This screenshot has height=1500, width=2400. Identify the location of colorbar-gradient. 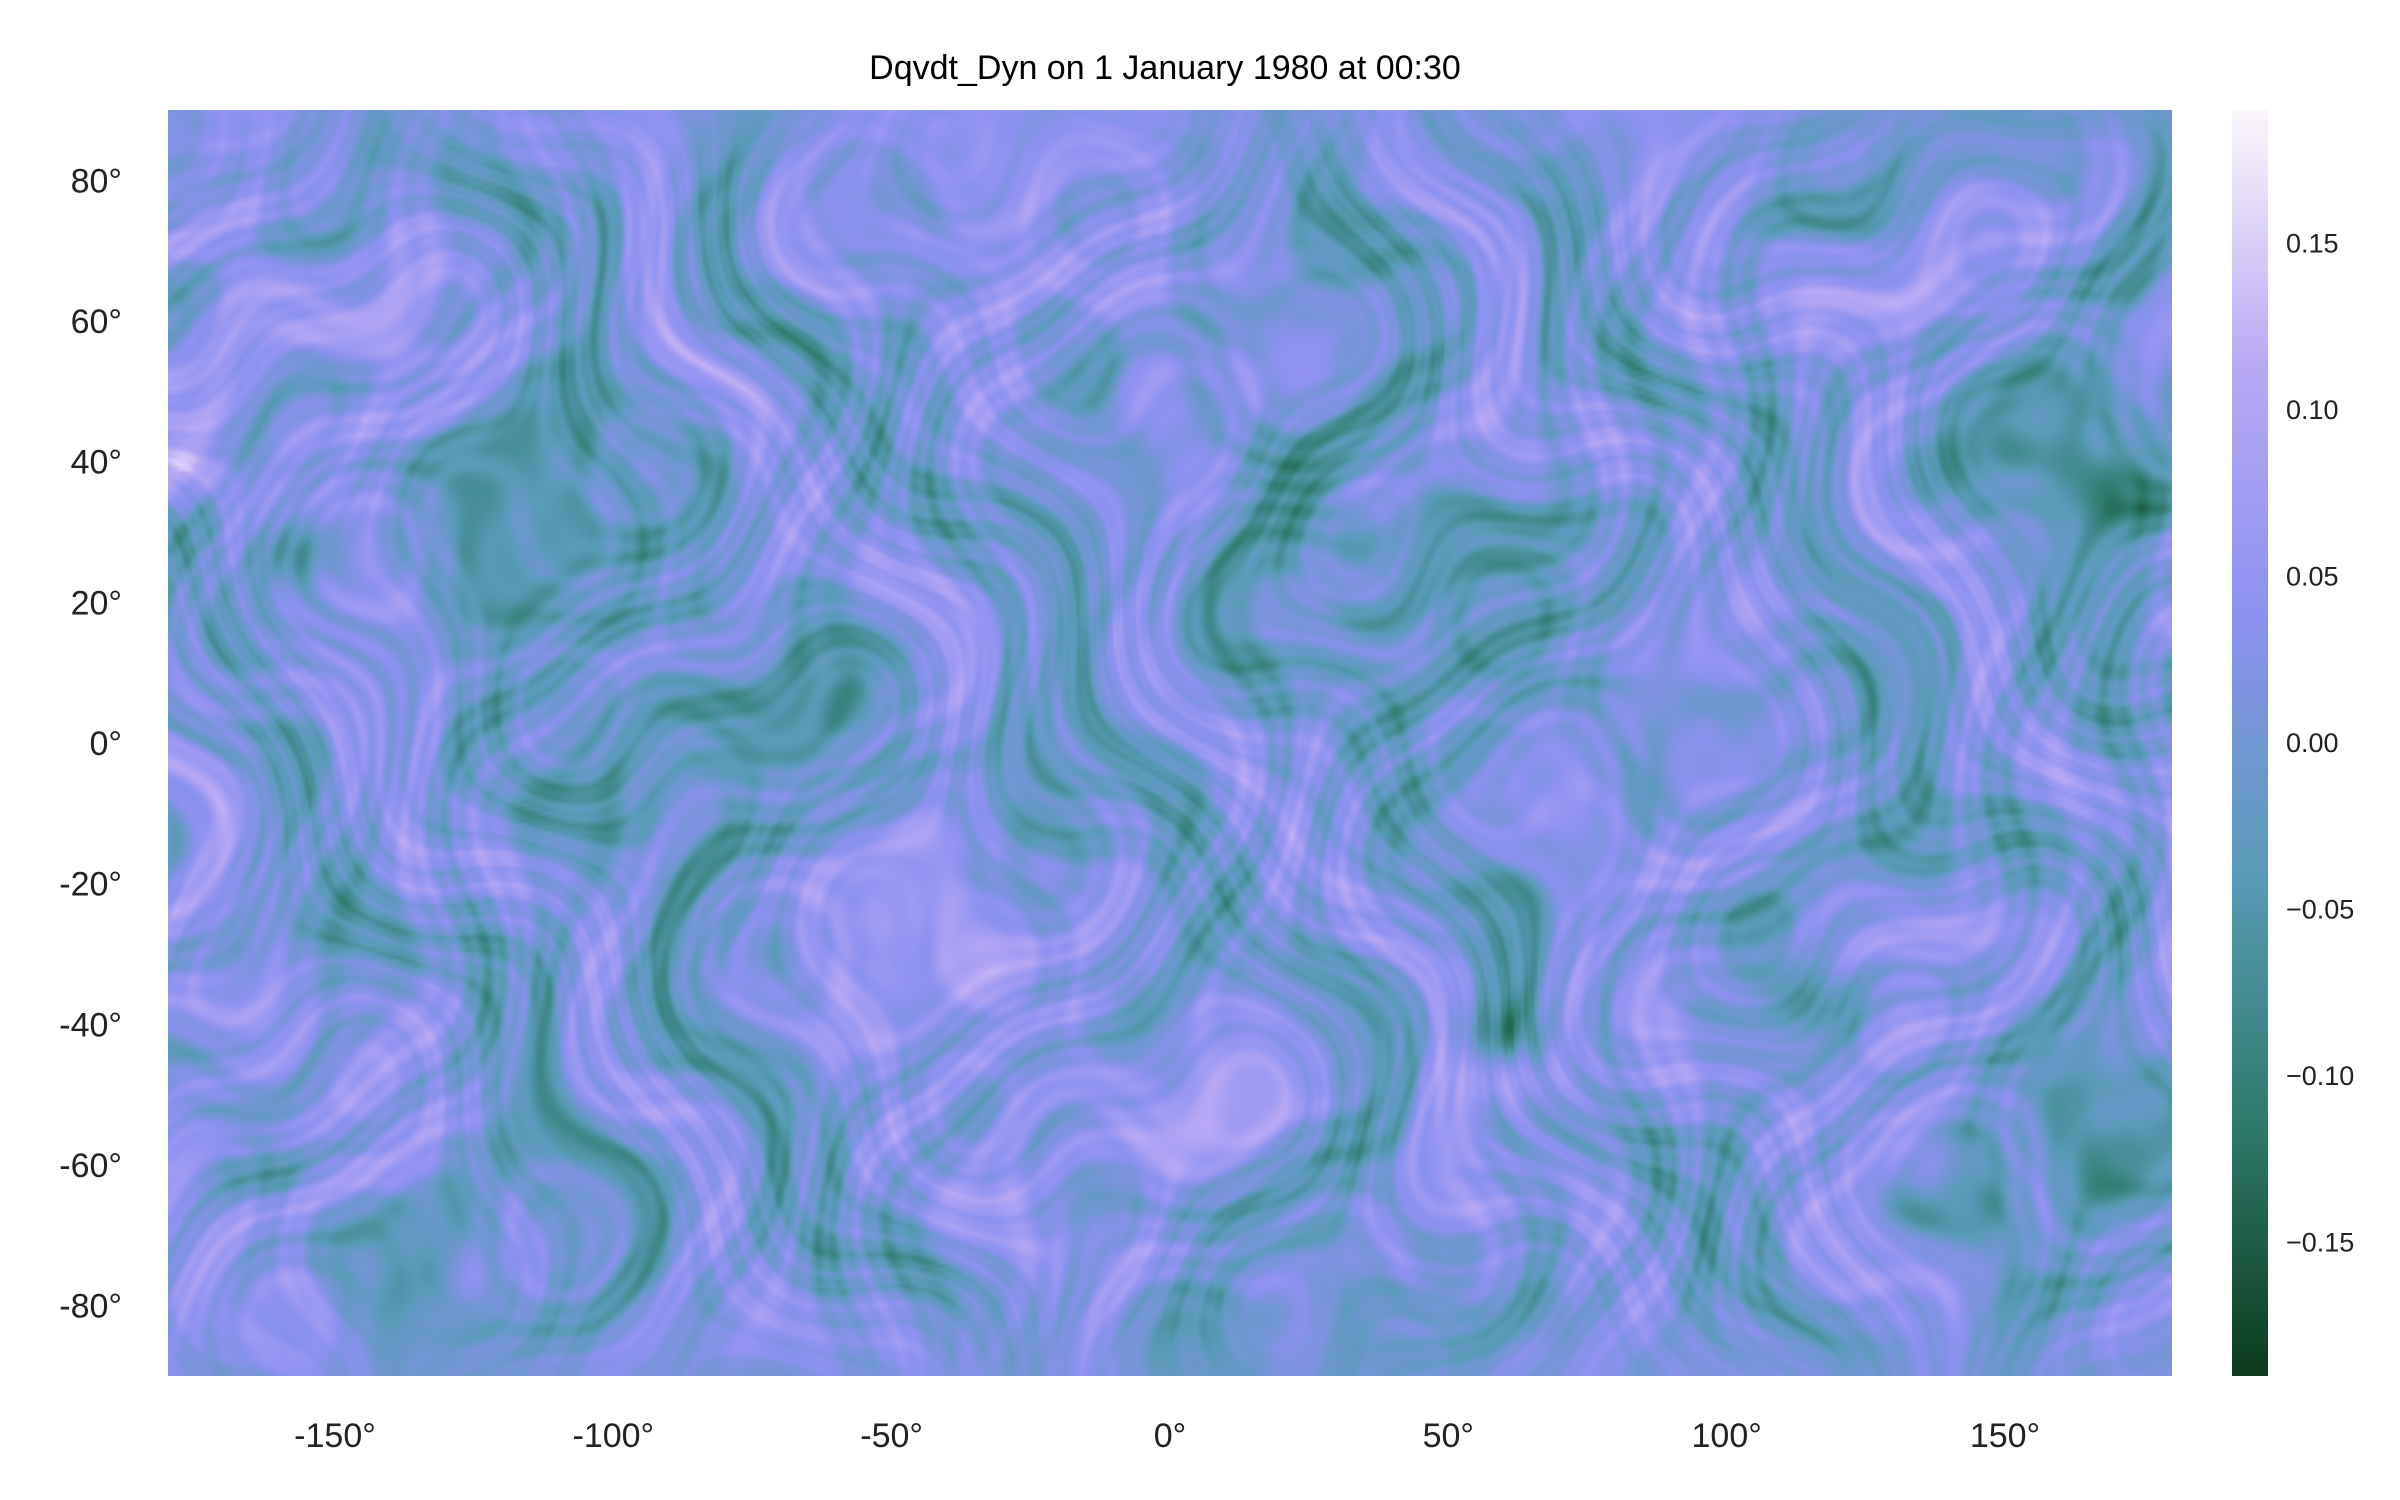
(2250, 743).